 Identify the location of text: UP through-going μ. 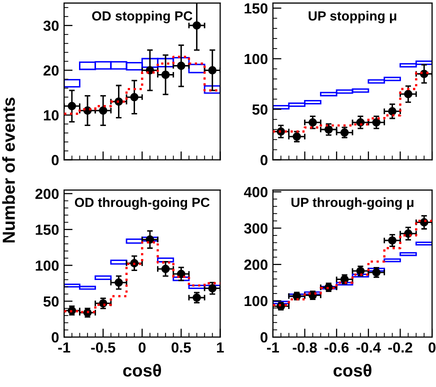
(352, 203).